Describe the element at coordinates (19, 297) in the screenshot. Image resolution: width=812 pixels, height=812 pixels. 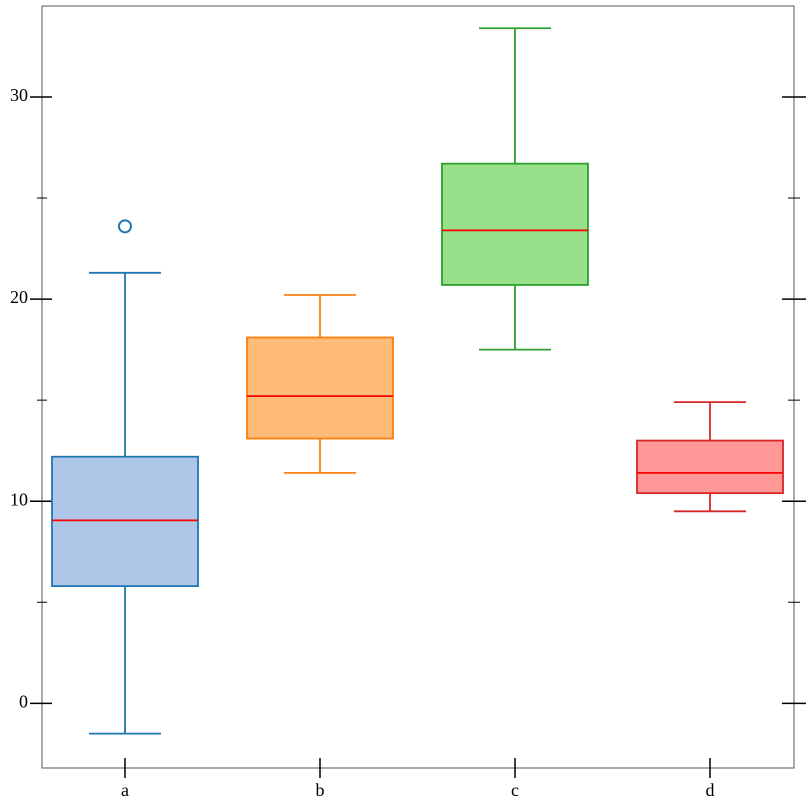
I see `y-tick-label: 20` at that location.